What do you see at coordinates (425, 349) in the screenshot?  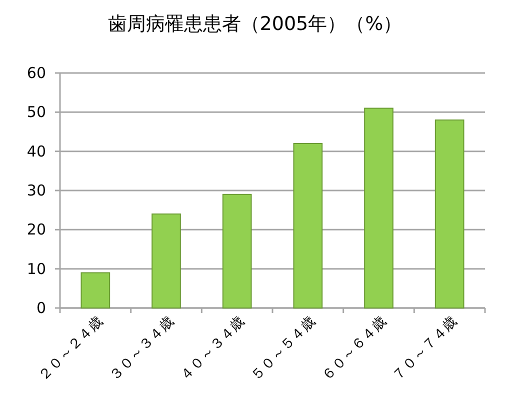 I see `x-tick-label: ７０～７４歳` at bounding box center [425, 349].